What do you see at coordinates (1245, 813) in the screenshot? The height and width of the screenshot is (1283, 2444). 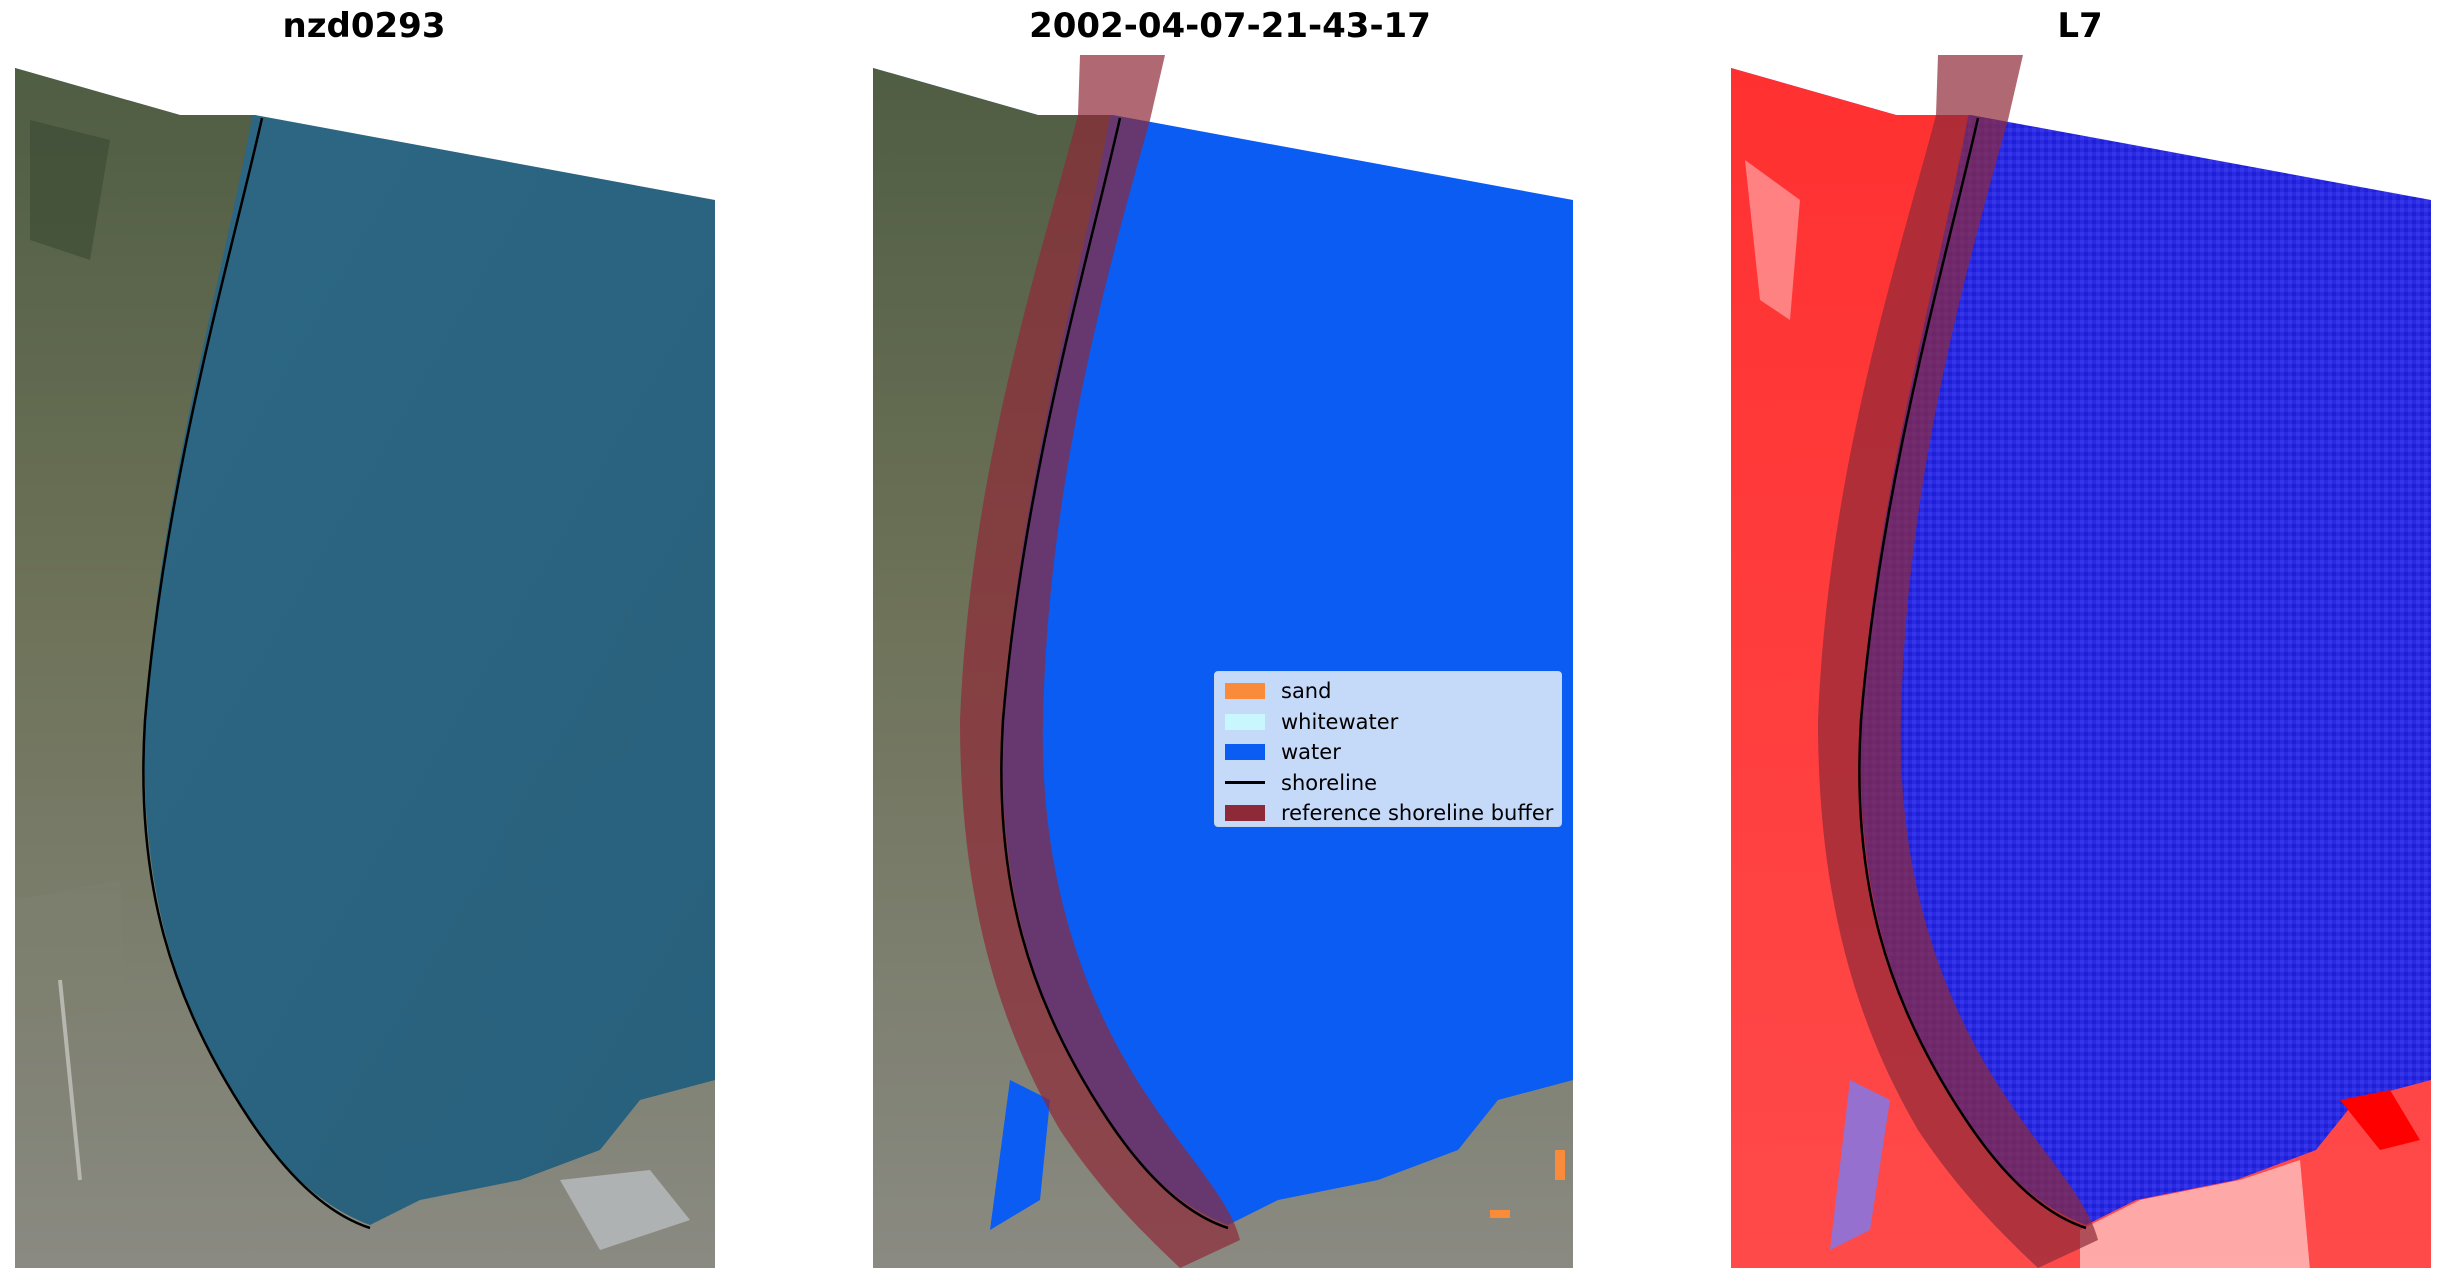 I see `legend-swatch-buffer` at bounding box center [1245, 813].